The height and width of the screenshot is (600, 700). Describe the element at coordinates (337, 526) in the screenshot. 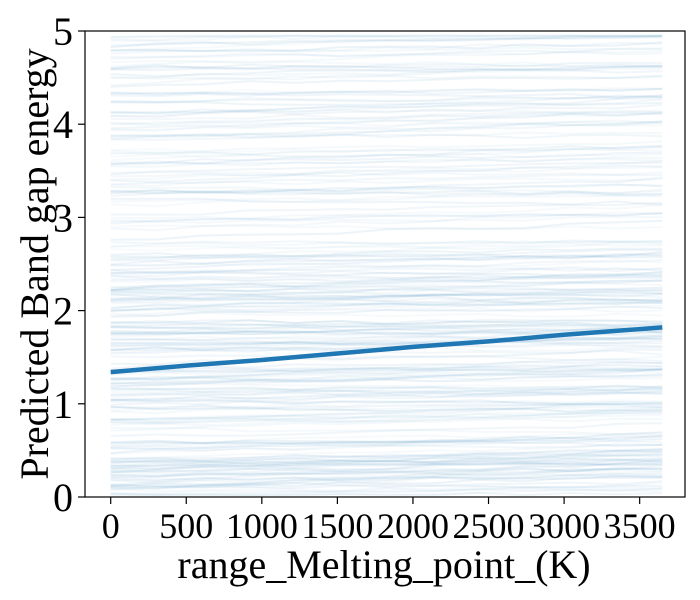

I see `x-tick-label: 1500` at that location.